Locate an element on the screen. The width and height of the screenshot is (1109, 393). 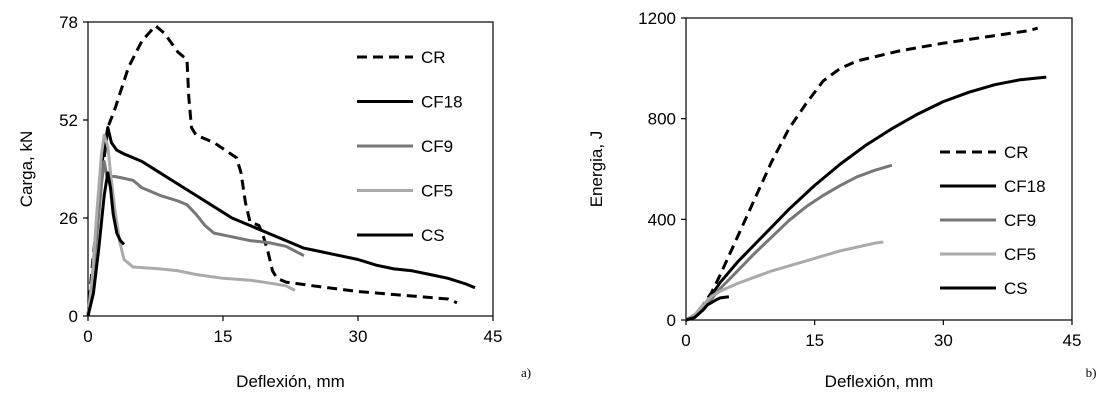
charta-series-cf5-line is located at coordinates (191, 225).